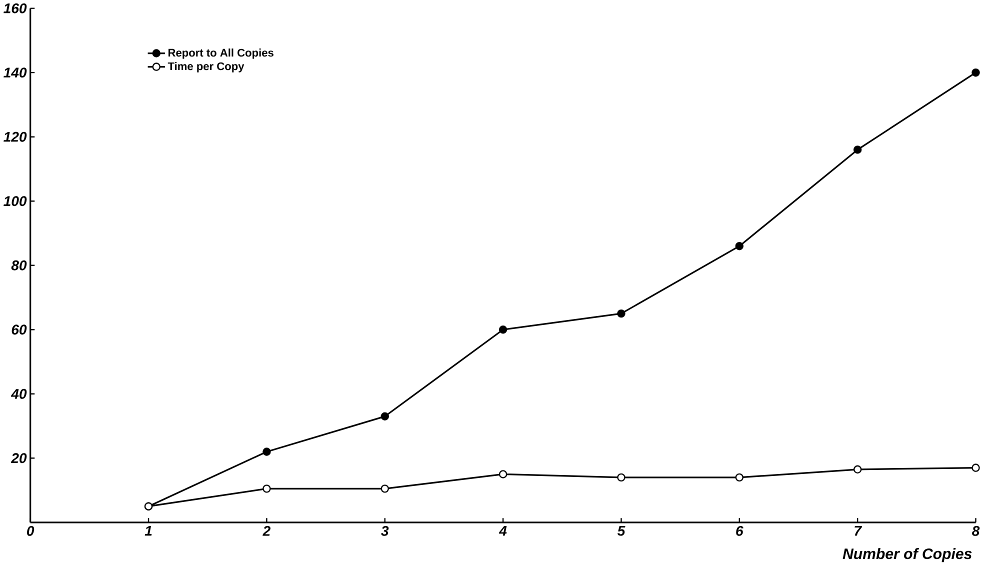 The image size is (983, 565). What do you see at coordinates (19, 329) in the screenshot?
I see `y-tick-label: 60` at bounding box center [19, 329].